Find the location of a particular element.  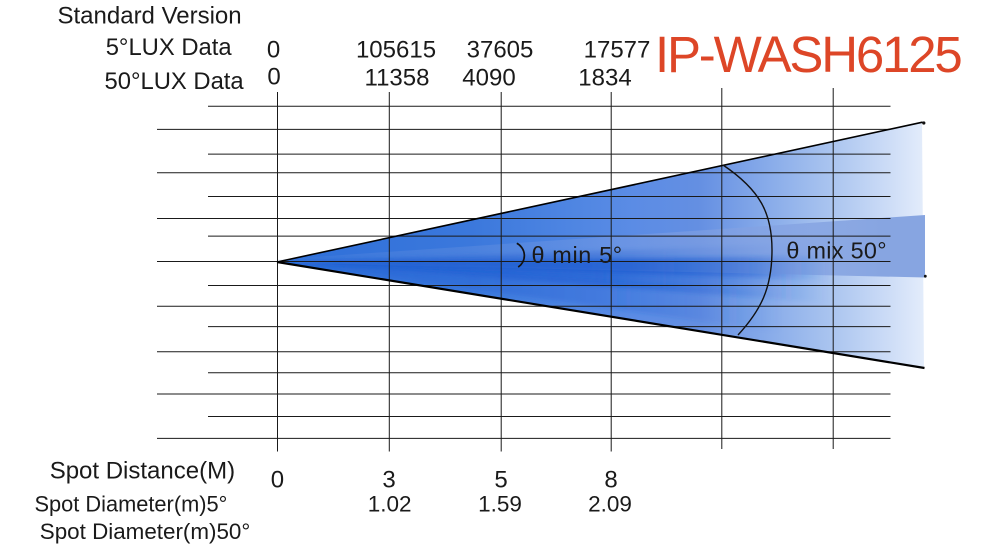

svg-text: 4090 is located at coordinates (488, 78).